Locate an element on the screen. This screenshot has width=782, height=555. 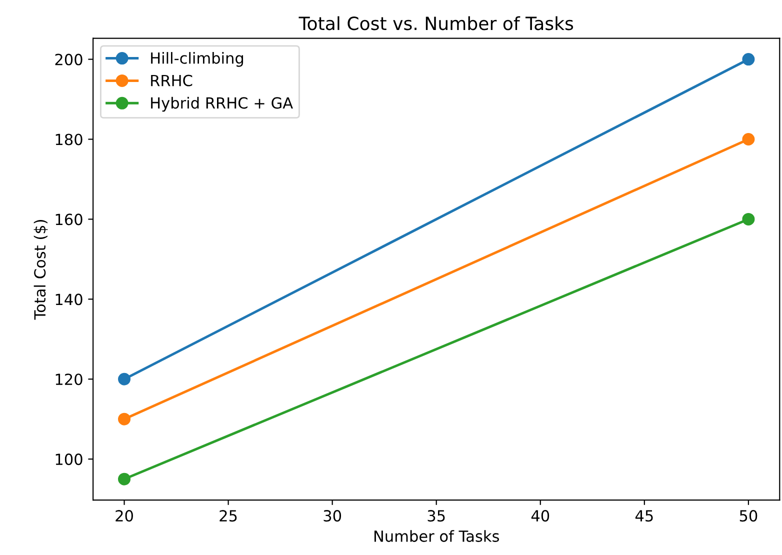
x-tick-label: 35 is located at coordinates (436, 516).